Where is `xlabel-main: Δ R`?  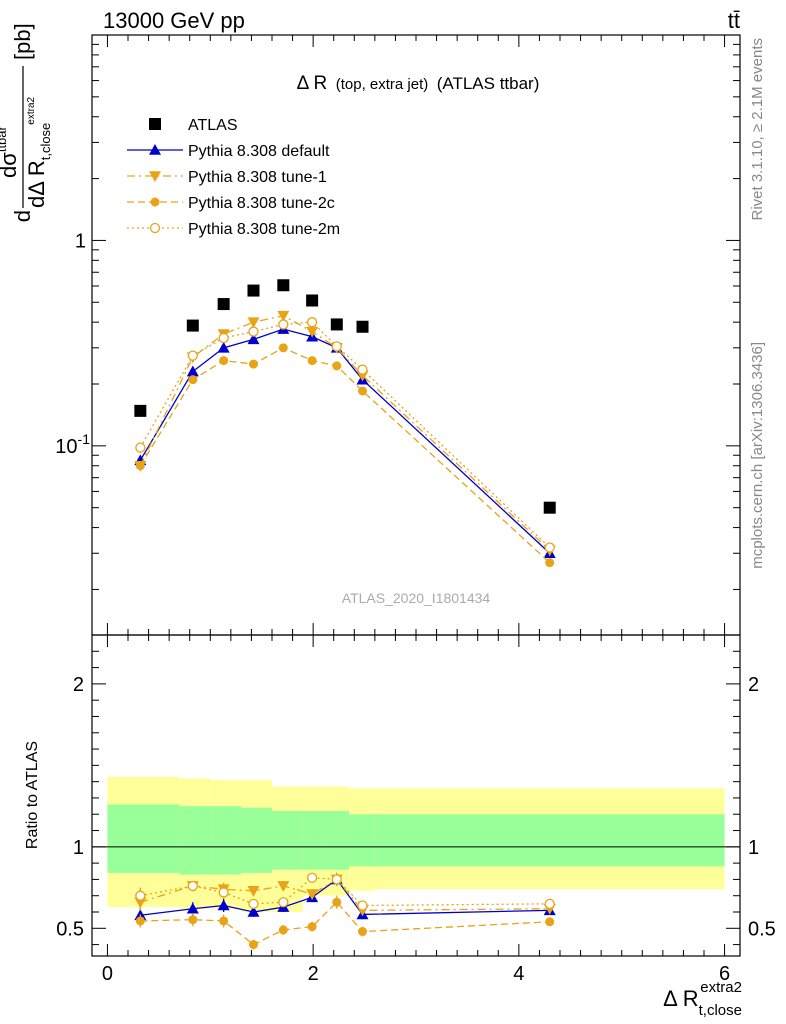
xlabel-main: Δ R is located at coordinates (680, 998).